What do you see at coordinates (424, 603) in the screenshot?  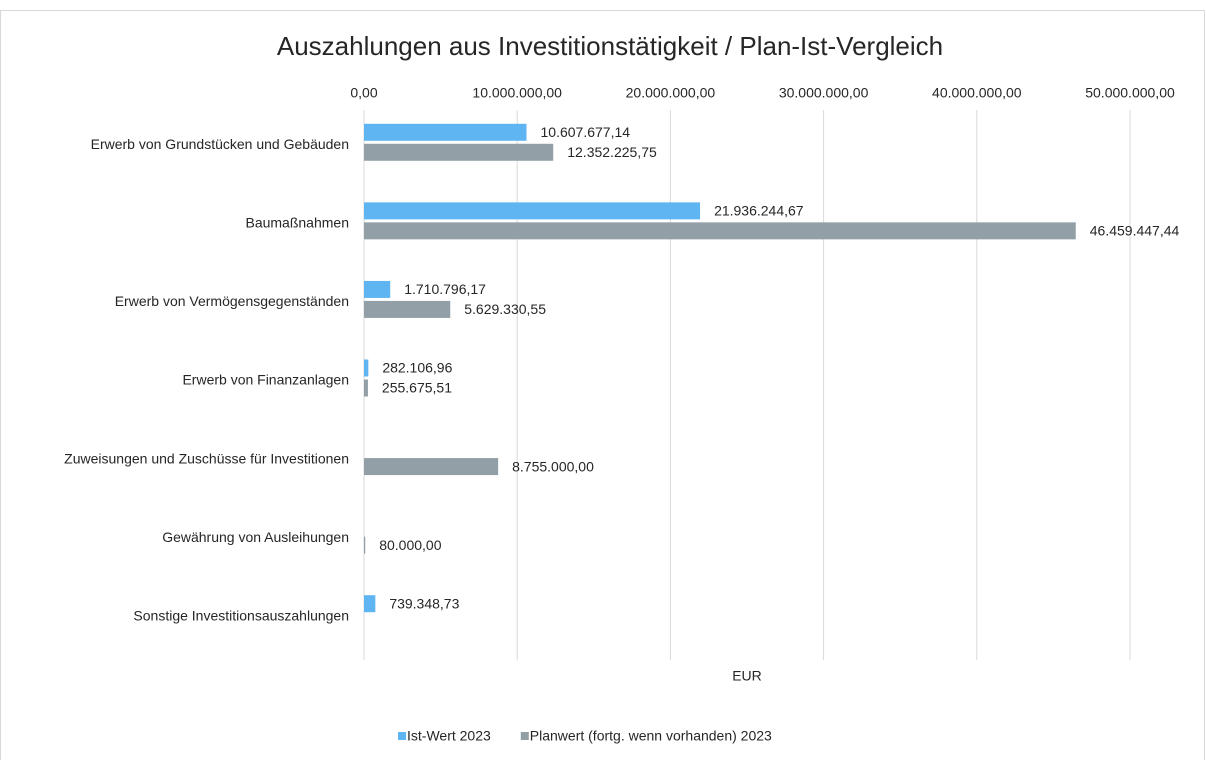 I see `data-label: 739.348,73` at bounding box center [424, 603].